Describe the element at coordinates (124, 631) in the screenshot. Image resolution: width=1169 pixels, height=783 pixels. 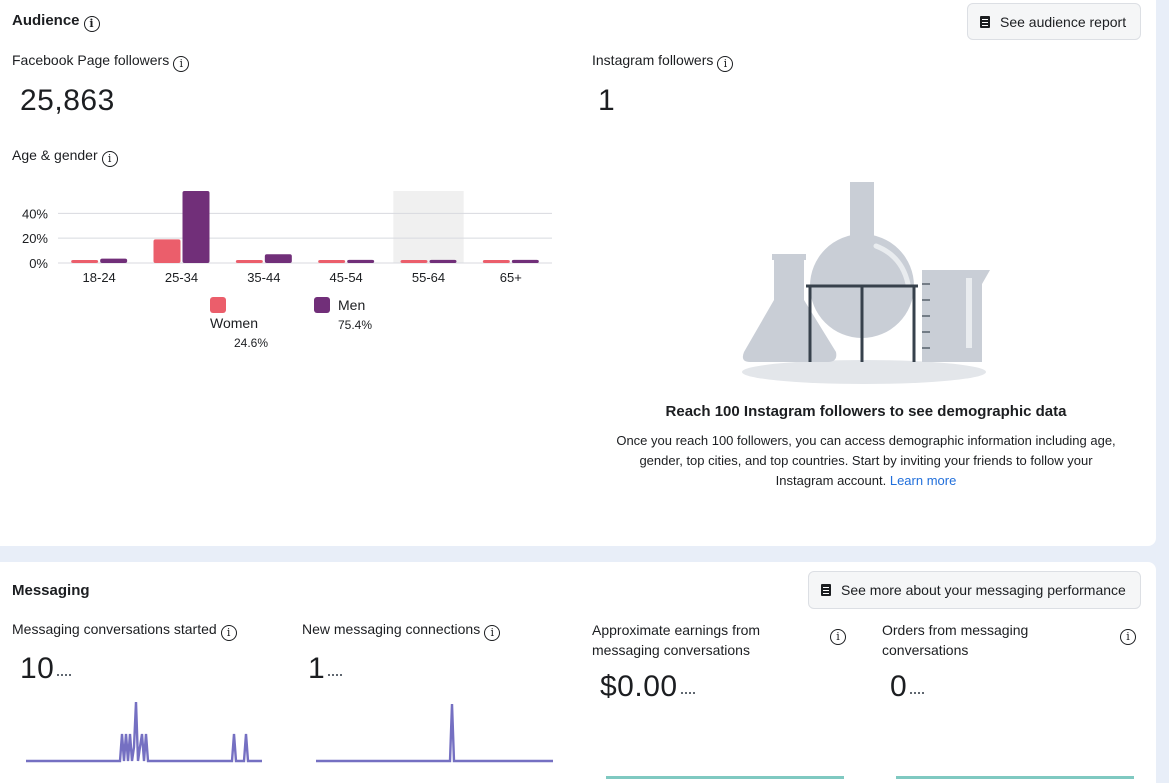
I see `metric-conversations-started-label: Messaging conversations started i` at that location.